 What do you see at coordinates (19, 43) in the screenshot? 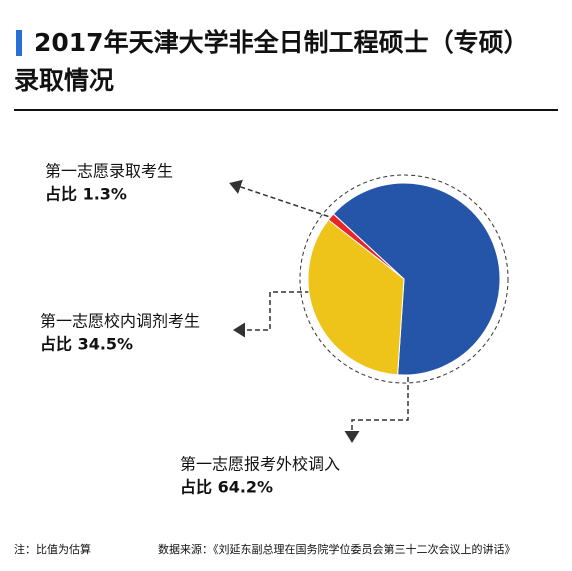
I see `title-accent` at bounding box center [19, 43].